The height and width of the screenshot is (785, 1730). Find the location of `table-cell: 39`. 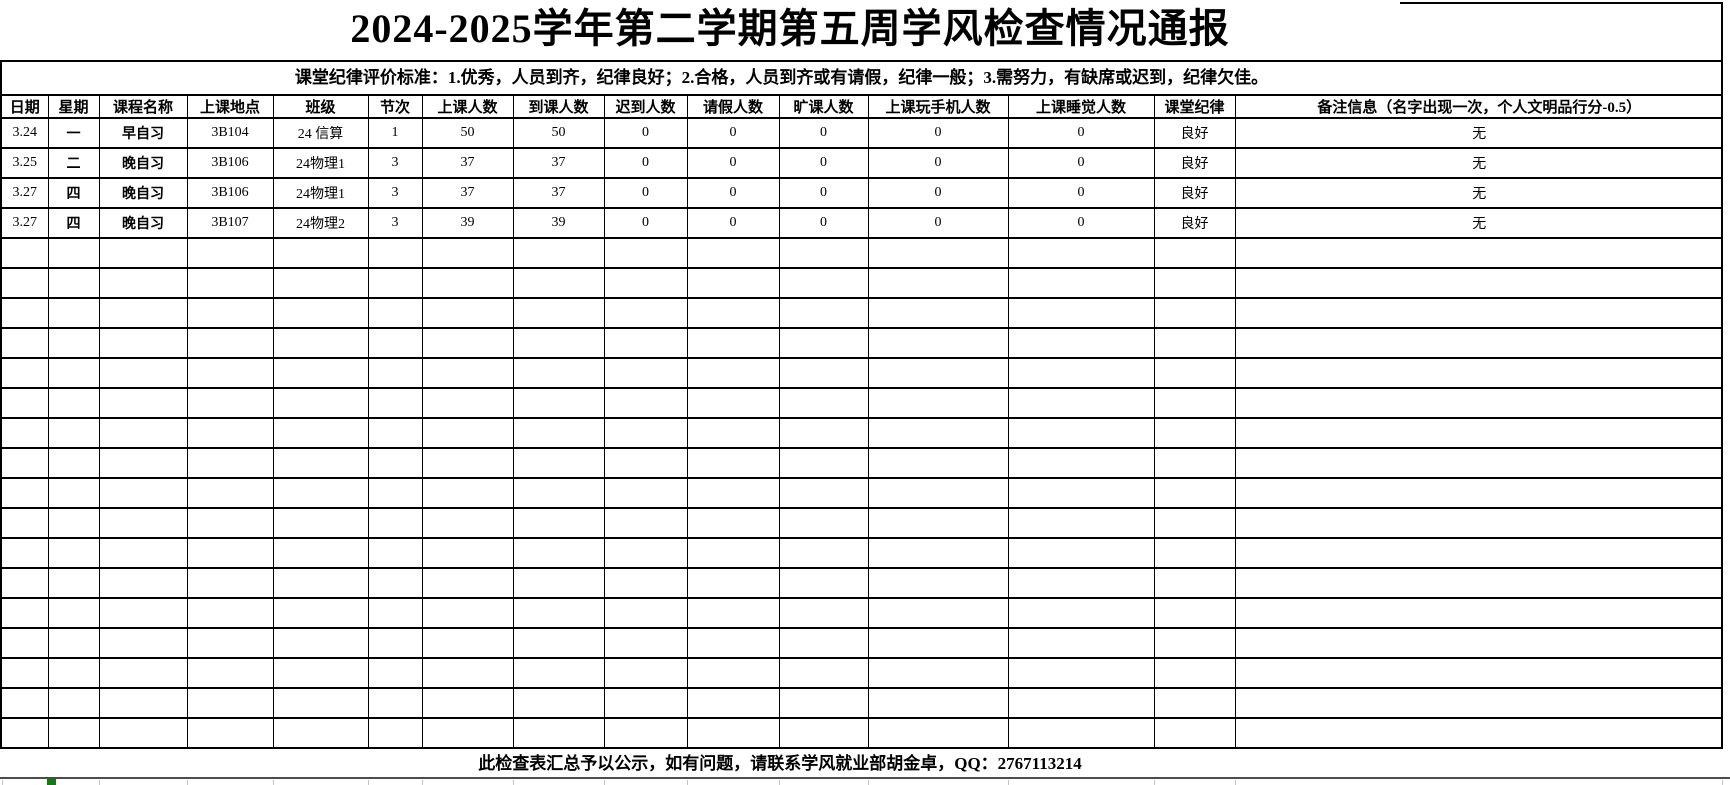

table-cell: 39 is located at coordinates (467, 223).